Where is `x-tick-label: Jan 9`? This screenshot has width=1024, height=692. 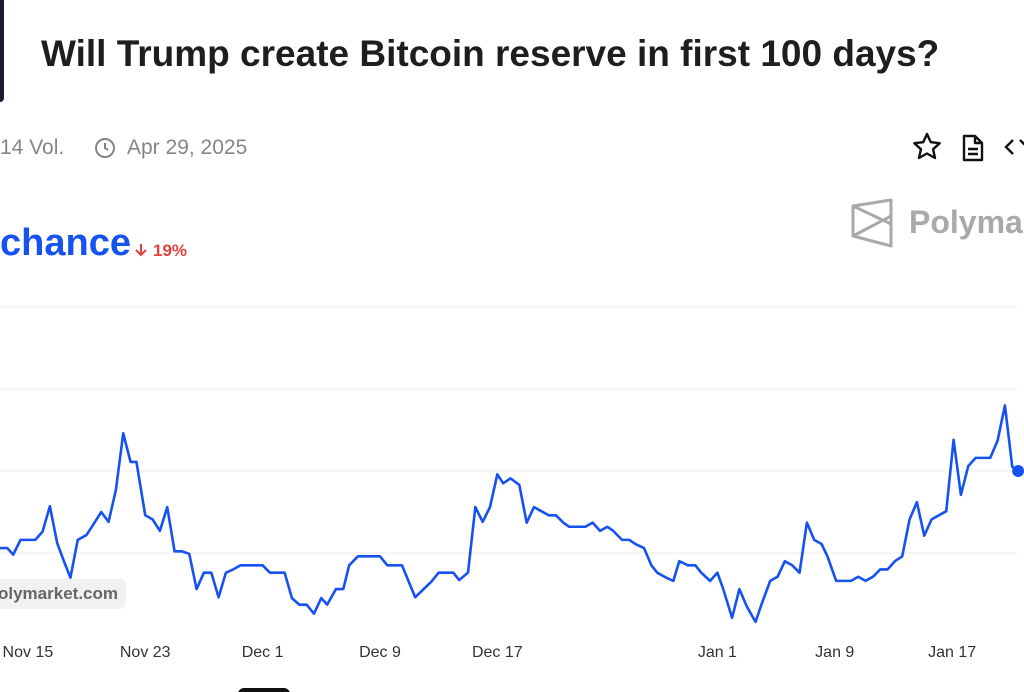
x-tick-label: Jan 9 is located at coordinates (834, 652).